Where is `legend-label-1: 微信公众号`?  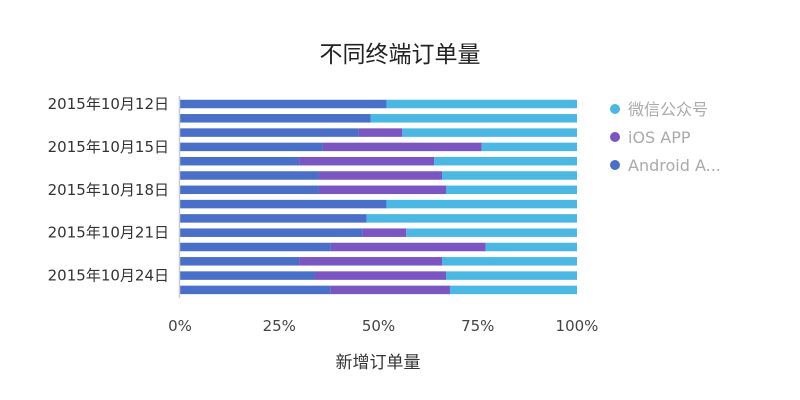
legend-label-1: 微信公众号 is located at coordinates (668, 109).